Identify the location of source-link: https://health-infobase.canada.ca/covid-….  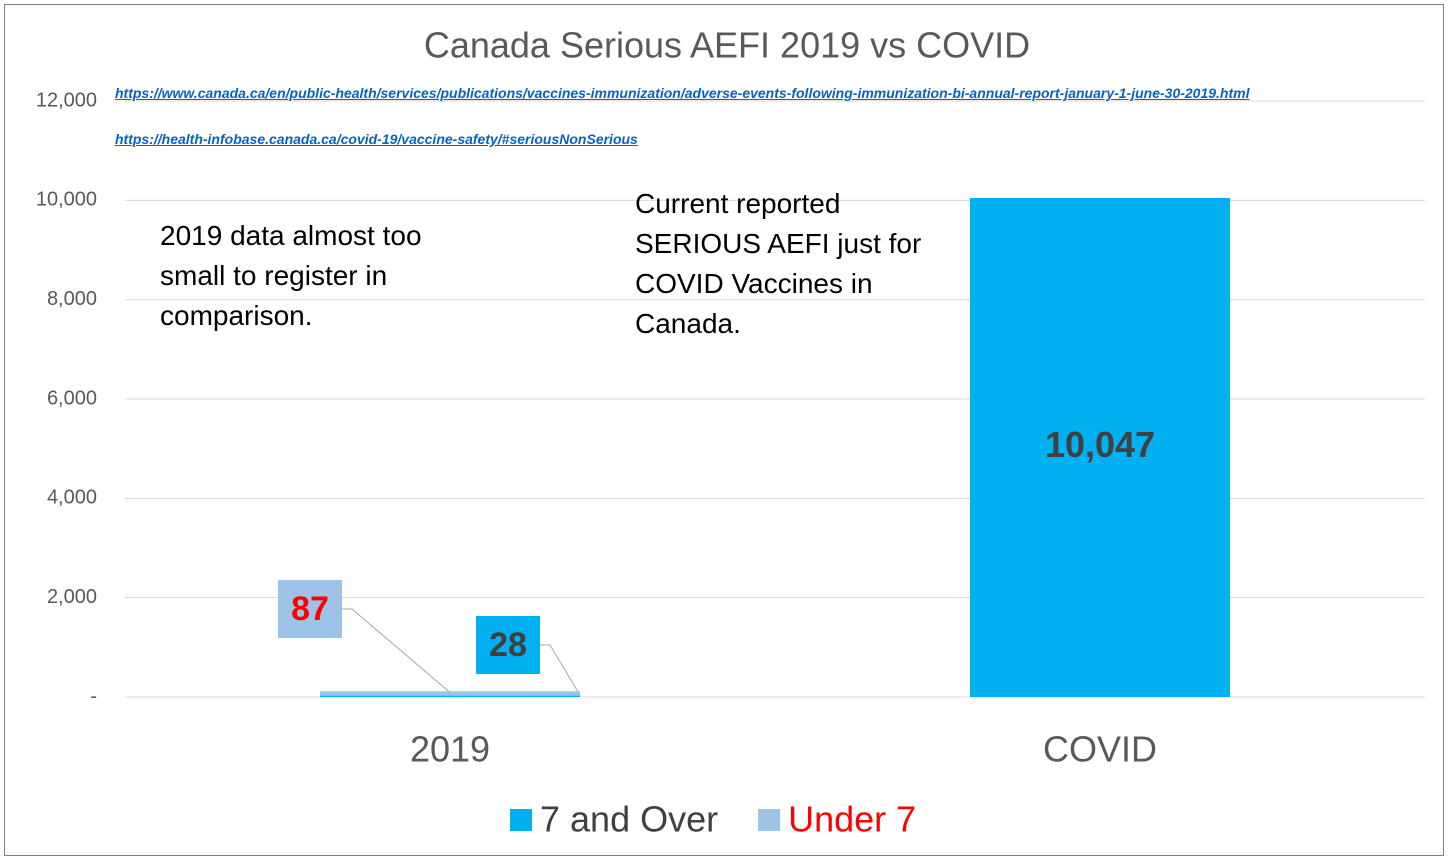
(376, 139).